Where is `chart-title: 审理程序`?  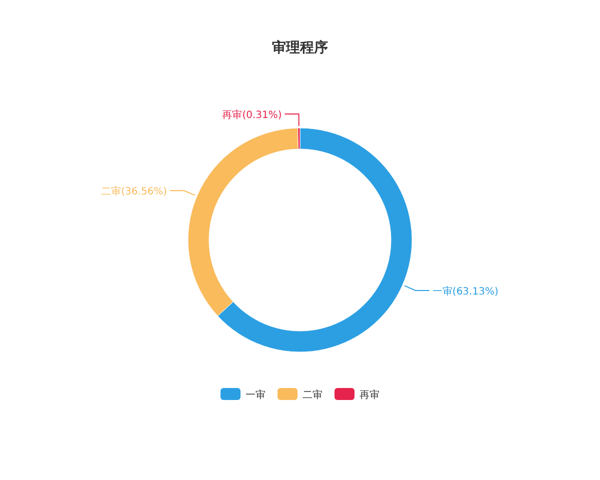 chart-title: 审理程序 is located at coordinates (300, 47).